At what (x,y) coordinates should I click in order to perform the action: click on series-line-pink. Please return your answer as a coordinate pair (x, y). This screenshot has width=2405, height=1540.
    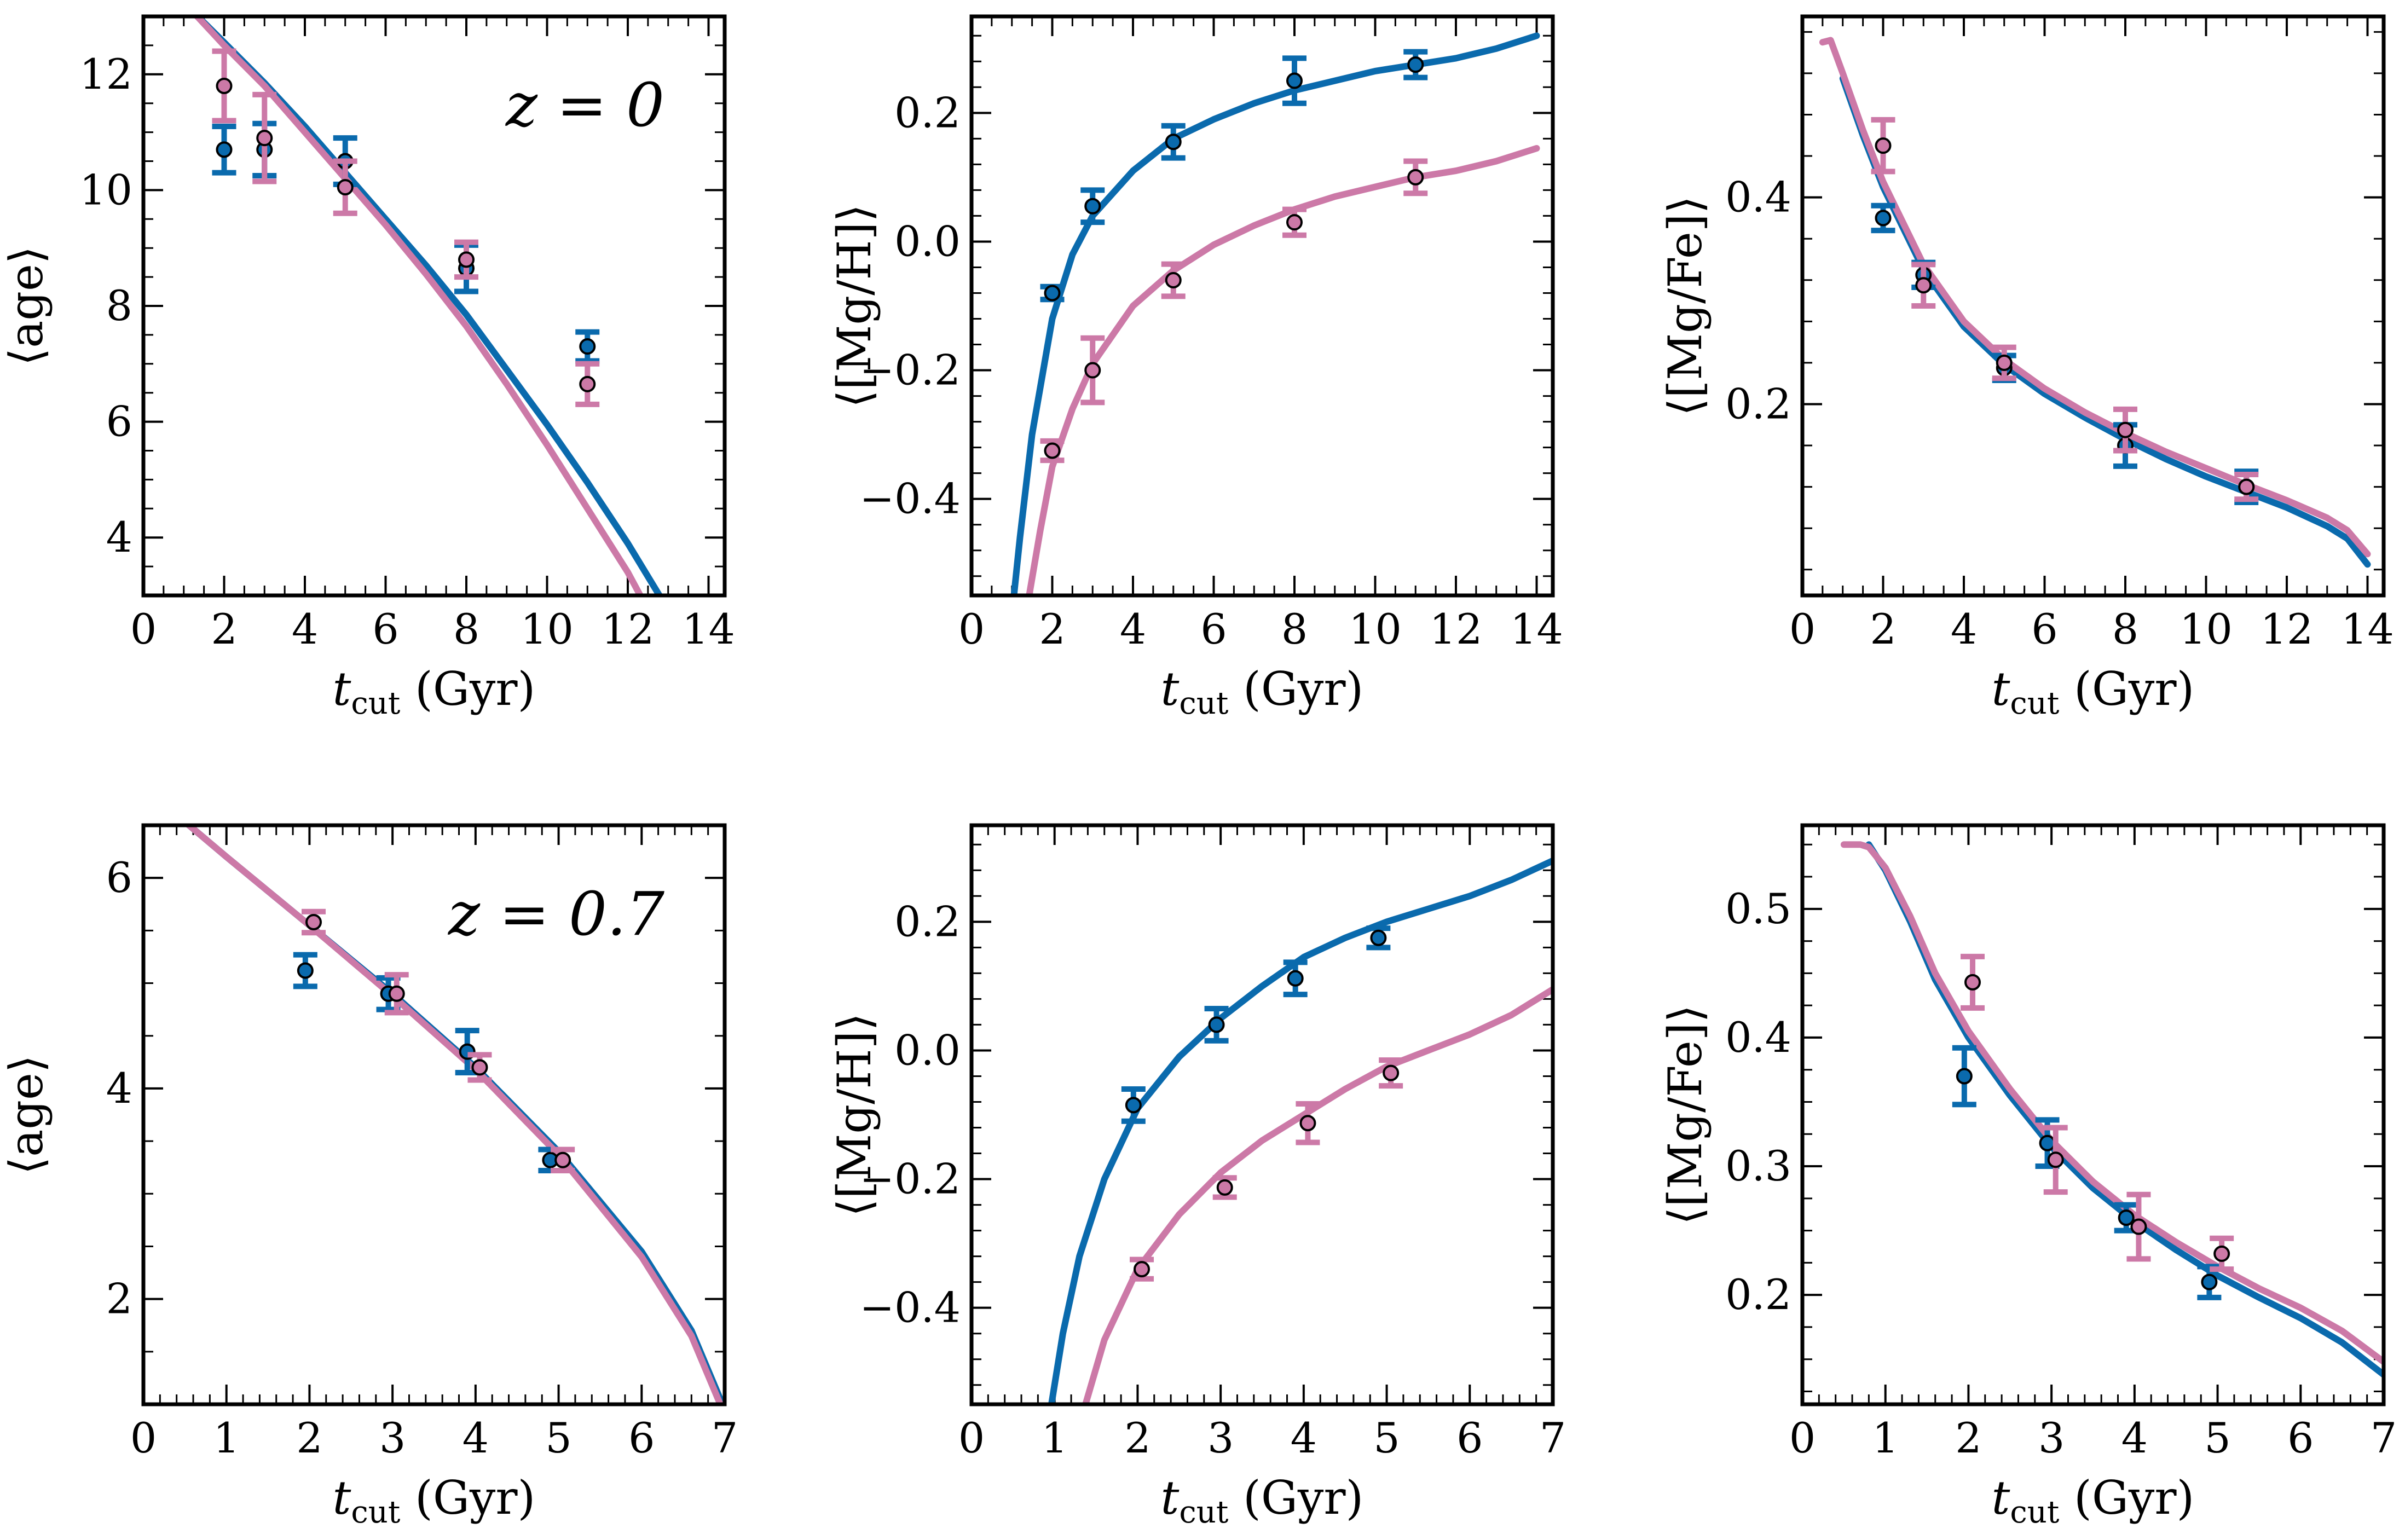
    Looking at the image, I should click on (1283, 370).